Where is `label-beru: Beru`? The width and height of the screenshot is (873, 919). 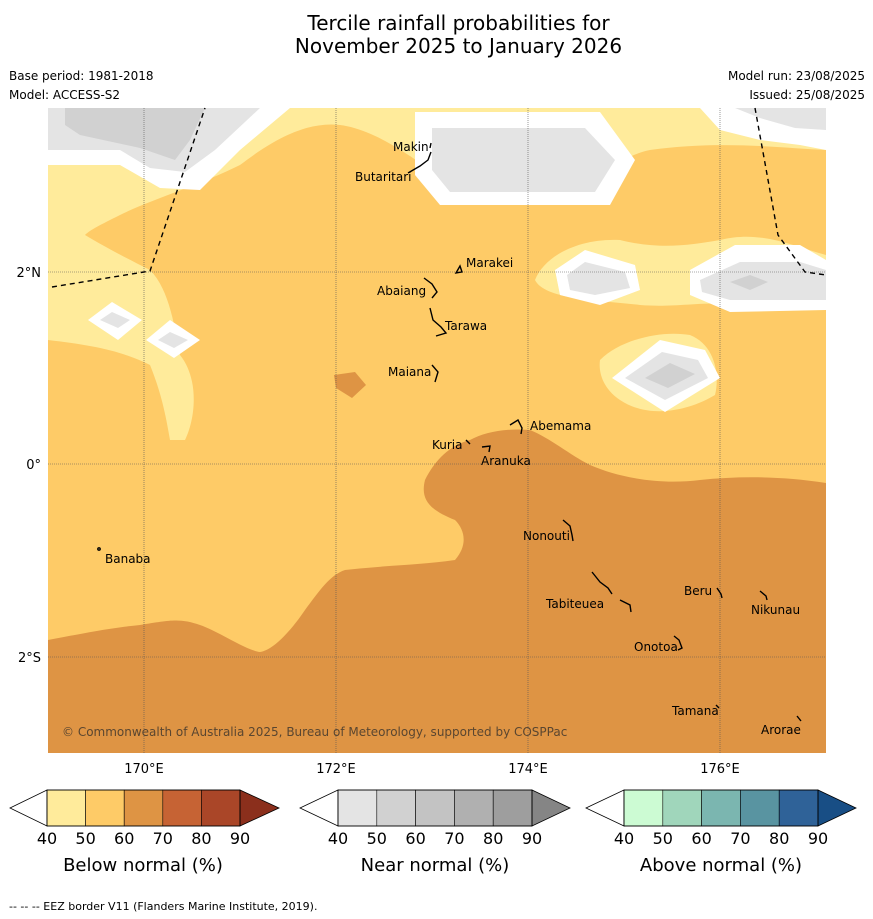 label-beru: Beru is located at coordinates (698, 591).